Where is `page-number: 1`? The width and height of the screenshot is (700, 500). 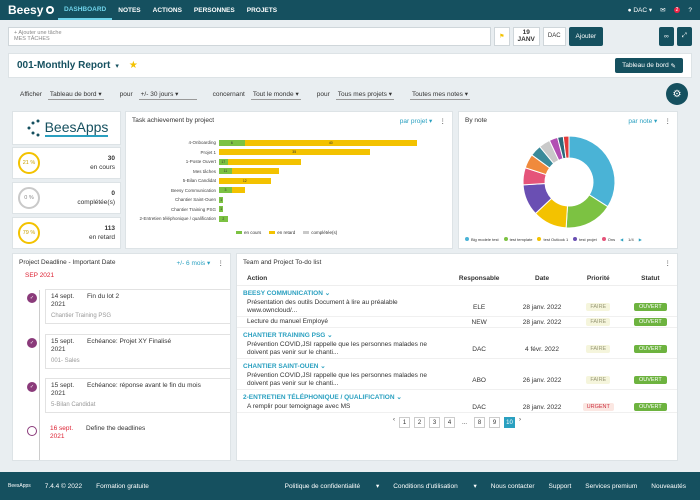
page-number: 1 is located at coordinates (404, 422).